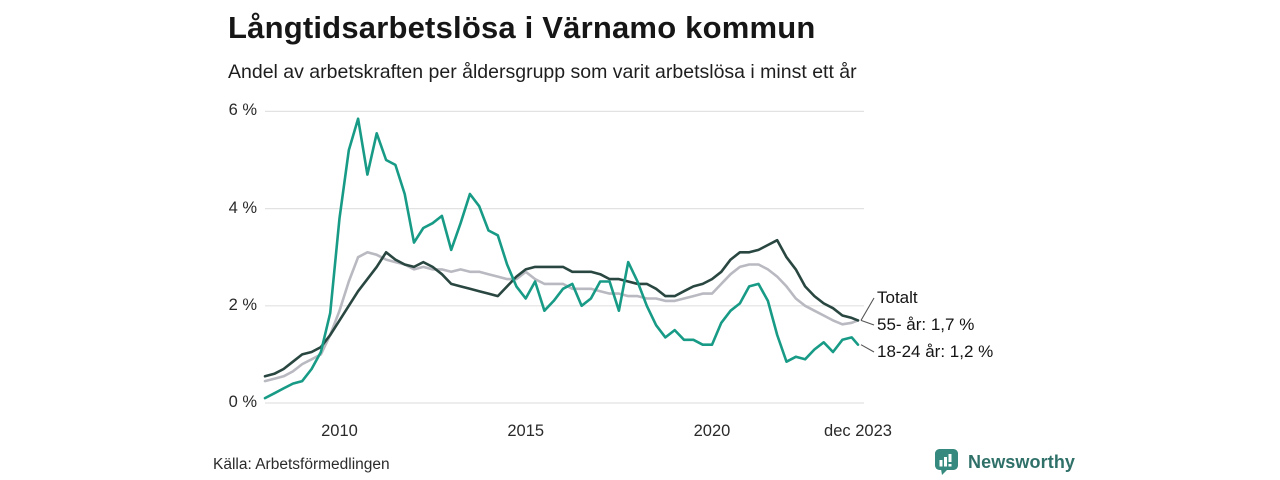  What do you see at coordinates (712, 431) in the screenshot?
I see `x-tick-label: 2020` at bounding box center [712, 431].